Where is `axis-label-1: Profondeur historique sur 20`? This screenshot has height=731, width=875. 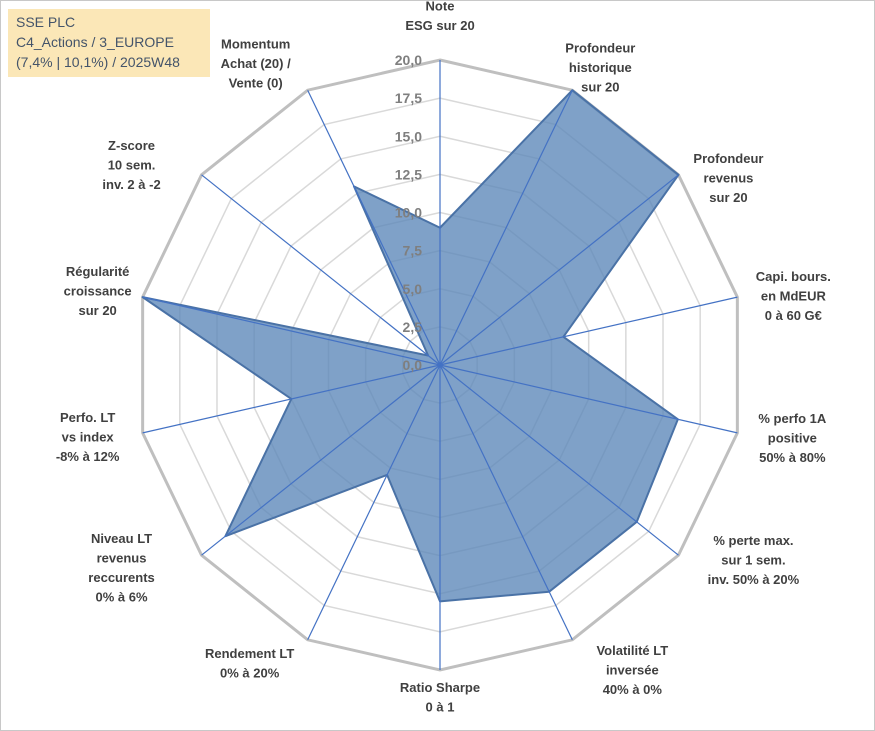 axis-label-1: Profondeur historique sur 20 is located at coordinates (600, 68).